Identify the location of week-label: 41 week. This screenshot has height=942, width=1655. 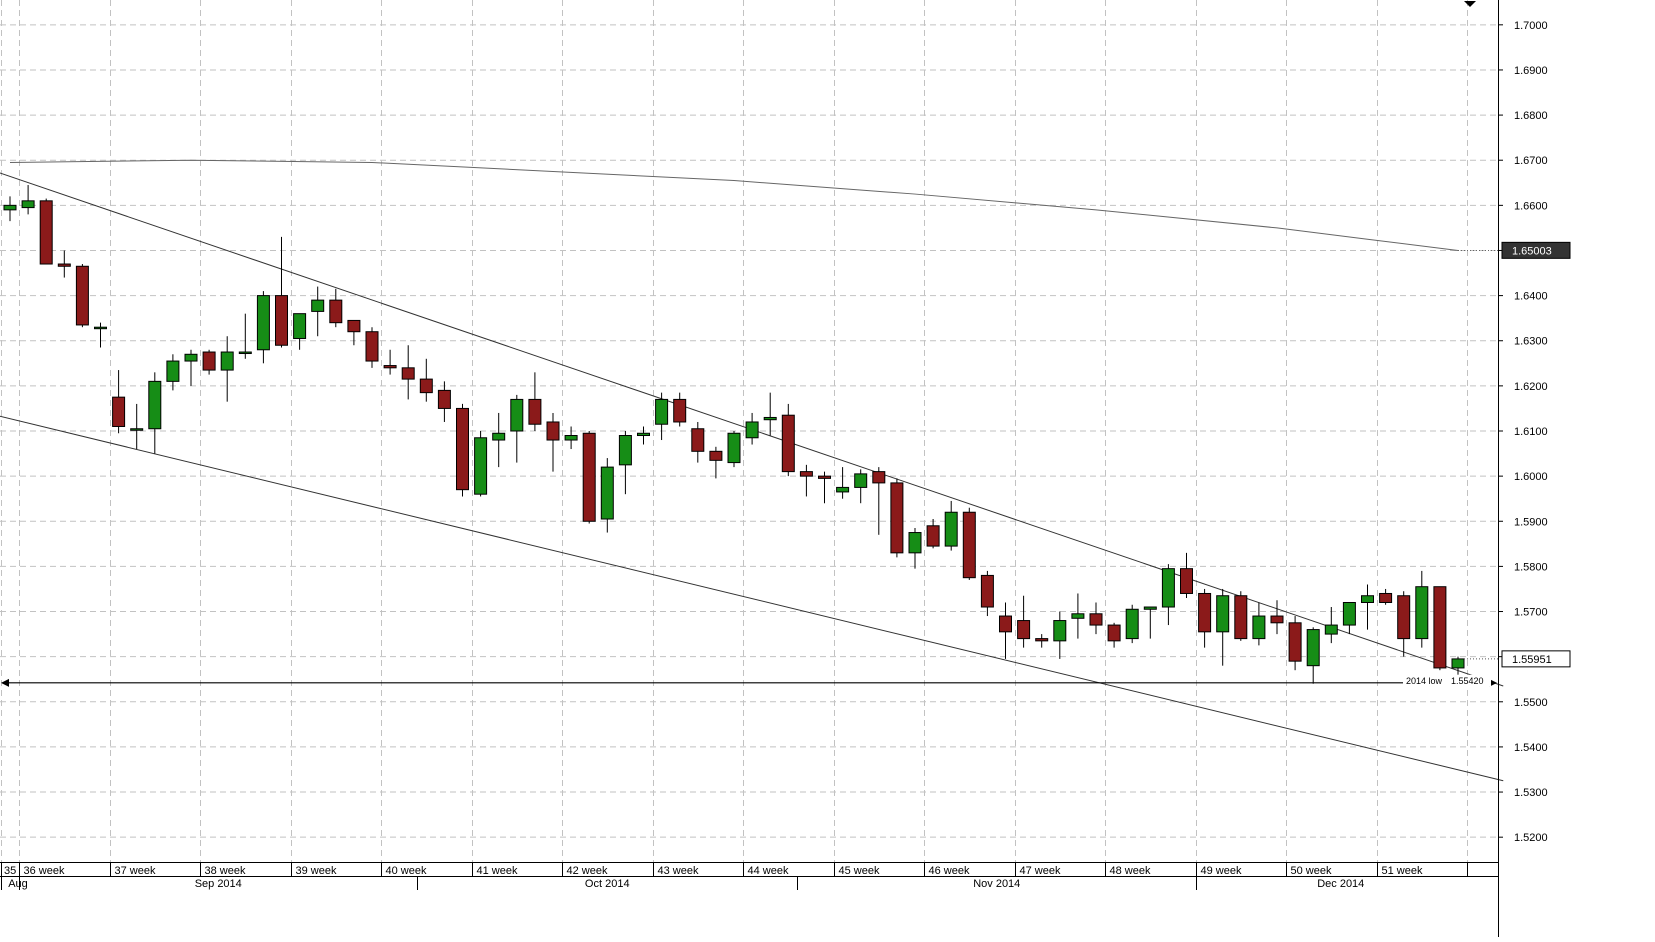
(497, 871).